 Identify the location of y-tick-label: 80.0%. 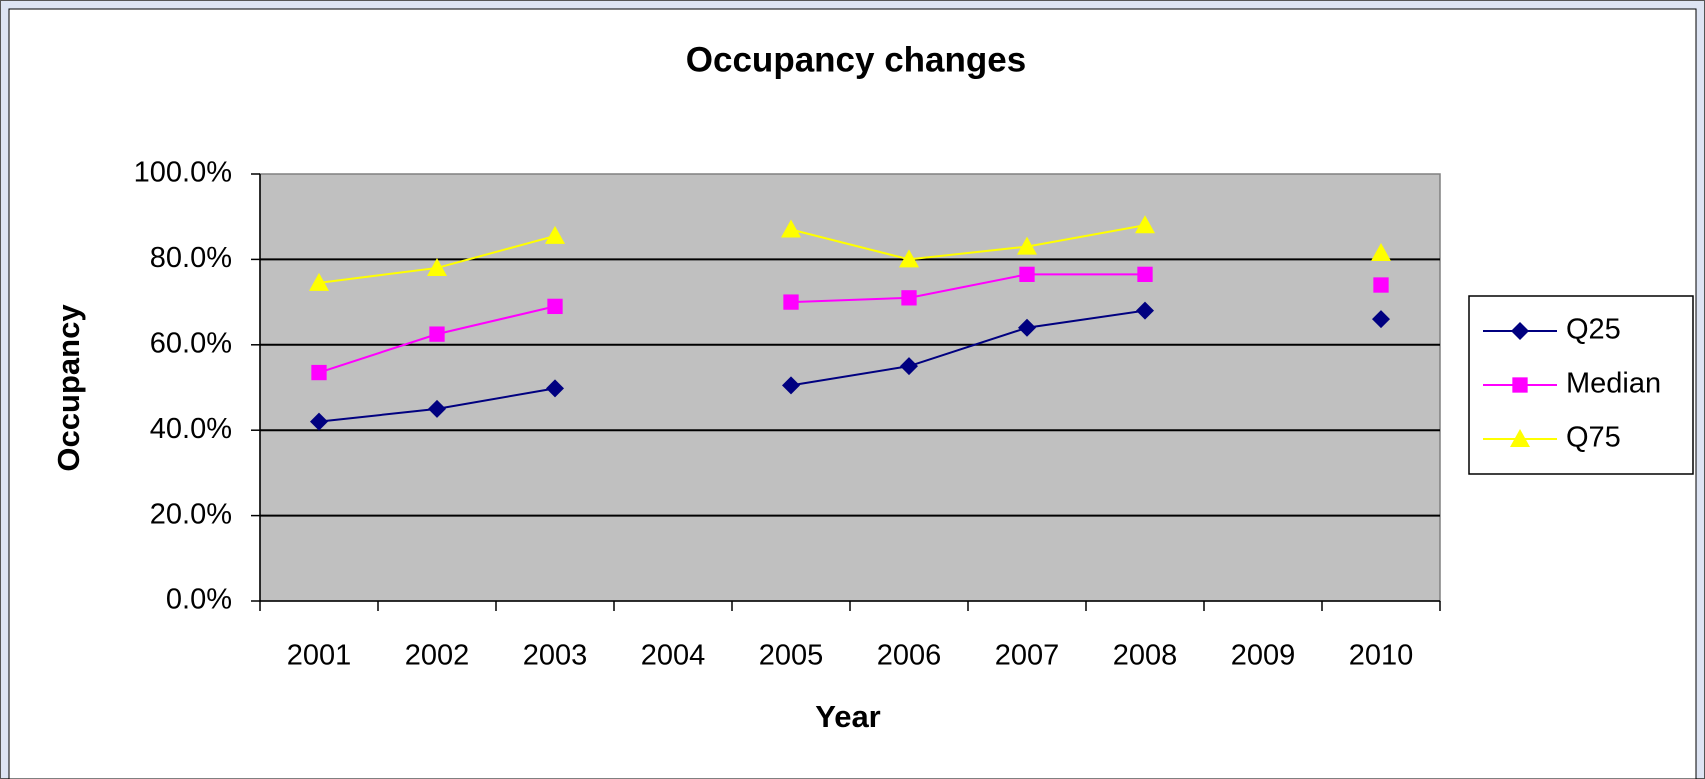
(191, 258).